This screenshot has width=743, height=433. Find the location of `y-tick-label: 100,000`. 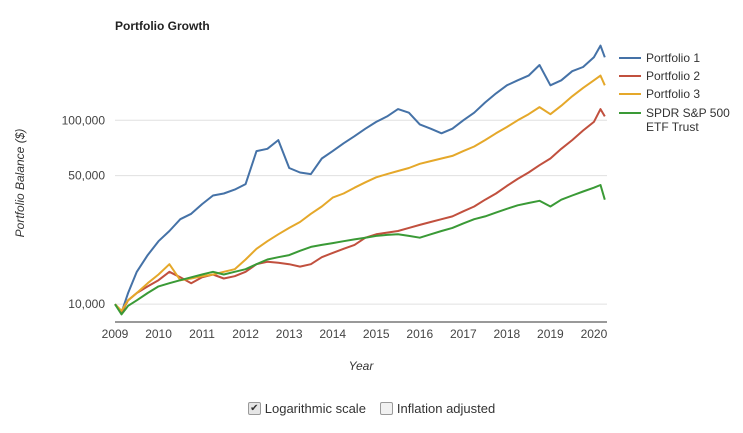

y-tick-label: 100,000 is located at coordinates (84, 120).